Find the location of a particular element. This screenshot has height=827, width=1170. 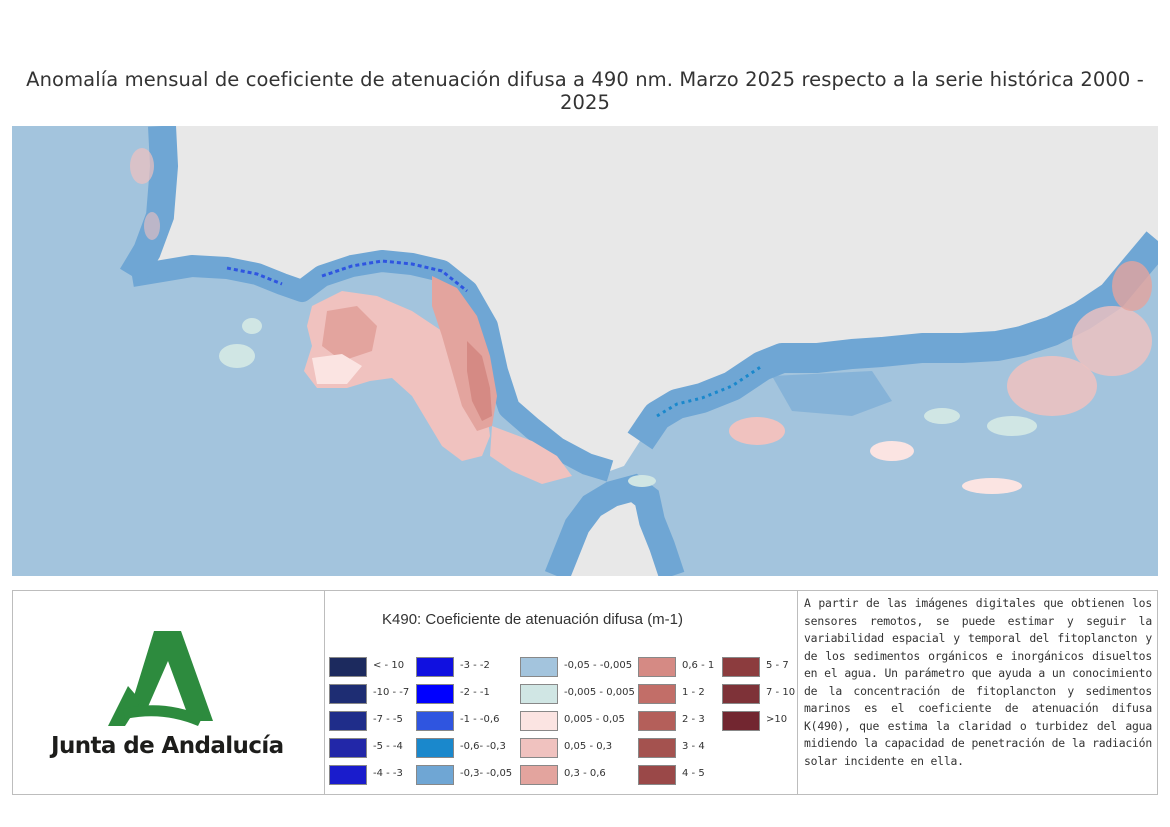

legend-label: -4 - -3 is located at coordinates (388, 773).